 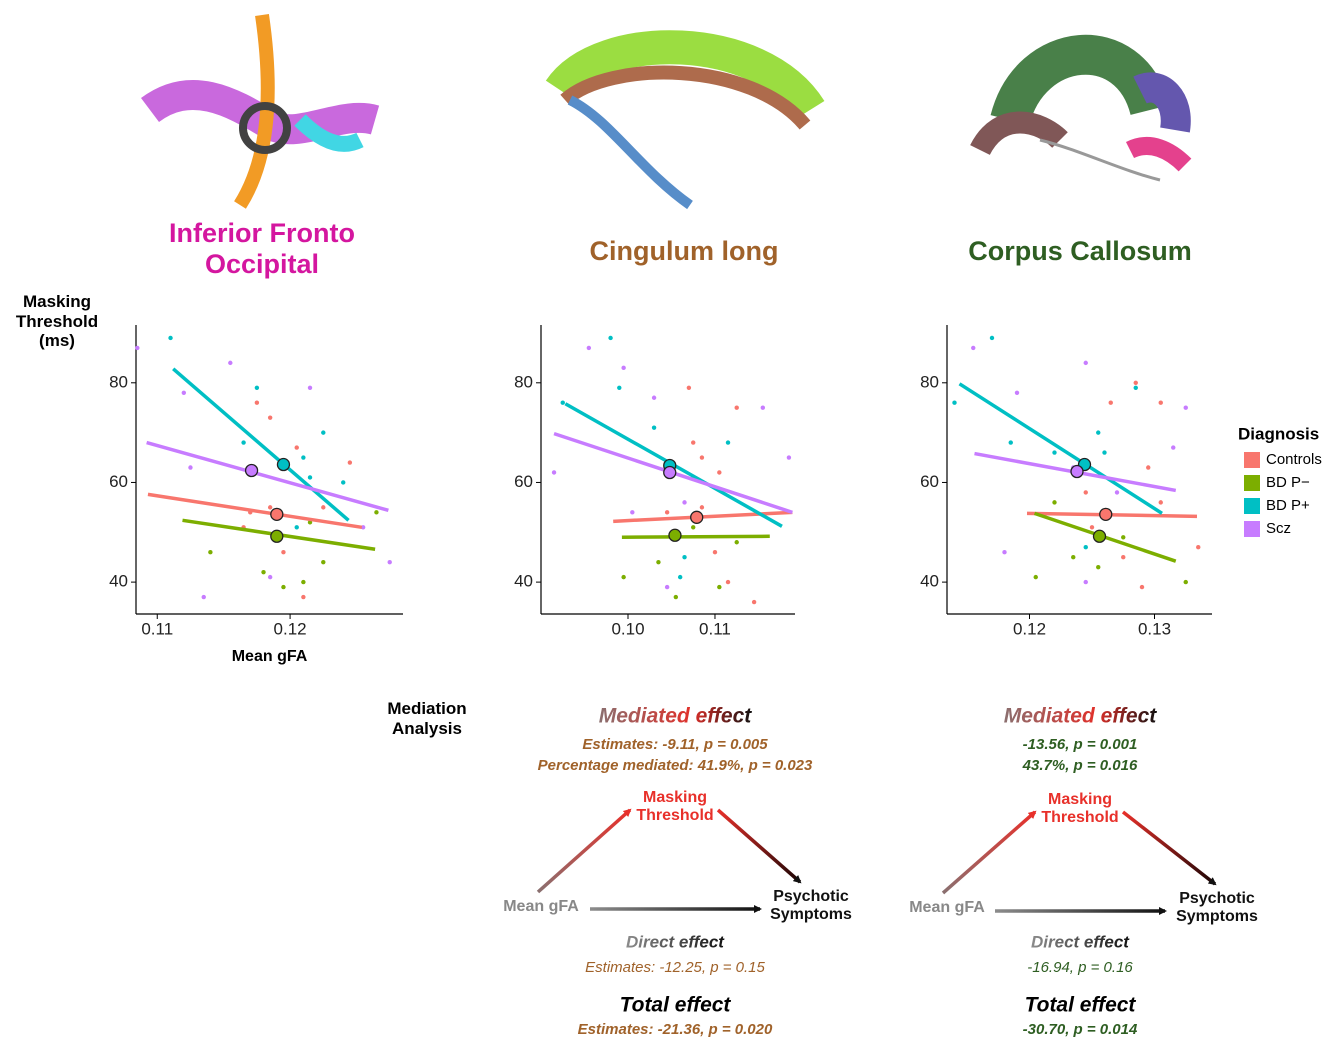 What do you see at coordinates (1217, 908) in the screenshot?
I see `outcome-node: Psychotic Symptoms` at bounding box center [1217, 908].